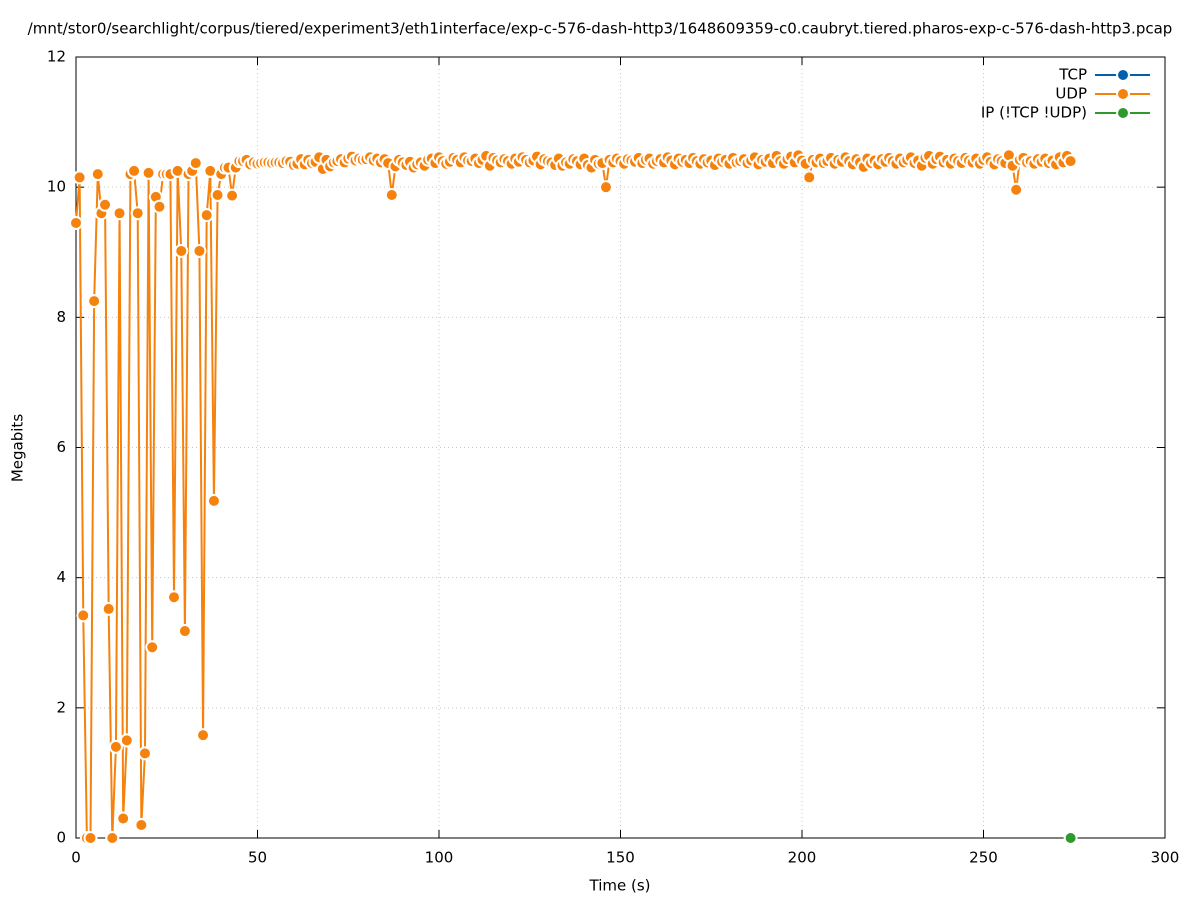 The width and height of the screenshot is (1197, 900). Describe the element at coordinates (1165, 858) in the screenshot. I see `x-tick-label: 300` at that location.